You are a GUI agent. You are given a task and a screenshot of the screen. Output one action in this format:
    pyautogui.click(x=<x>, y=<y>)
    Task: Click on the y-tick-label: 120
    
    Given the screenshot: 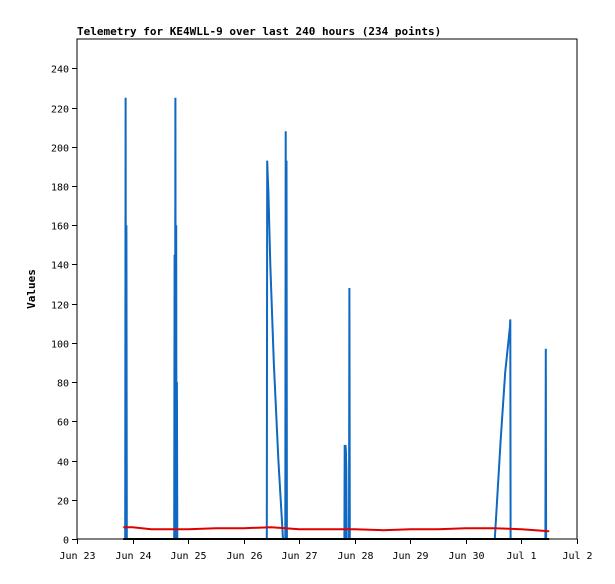 What is the action you would take?
    pyautogui.click(x=60, y=306)
    